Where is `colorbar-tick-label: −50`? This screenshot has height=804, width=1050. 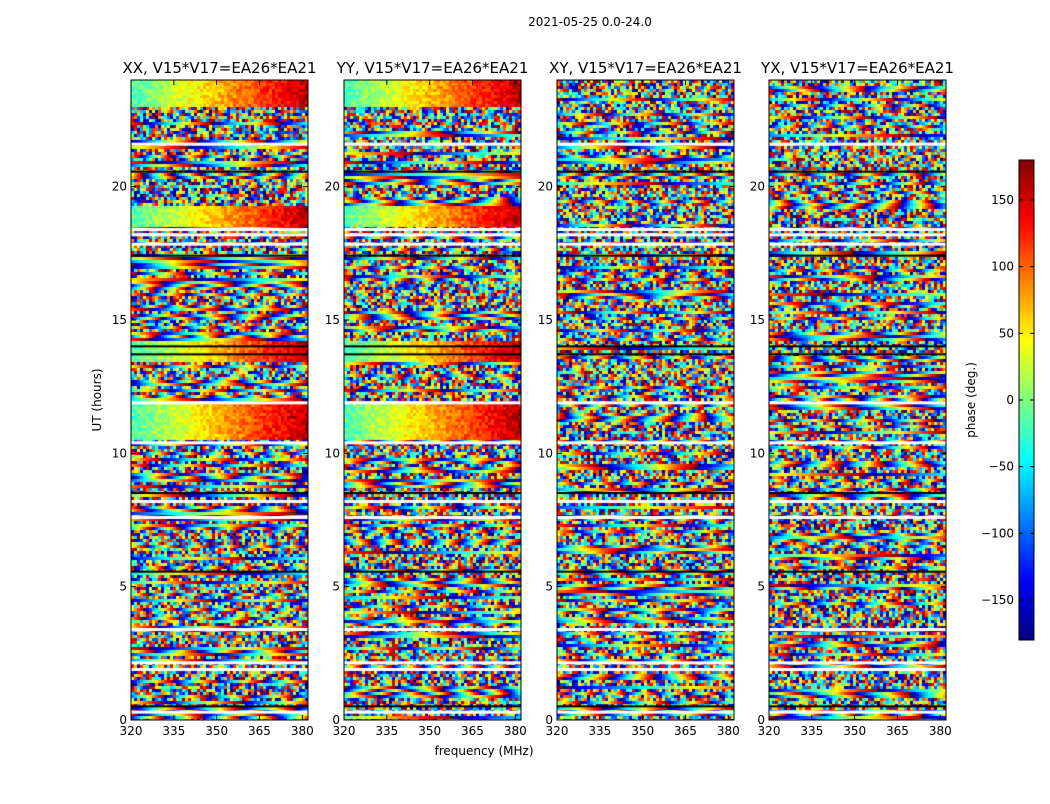 colorbar-tick-label: −50 is located at coordinates (1001, 467).